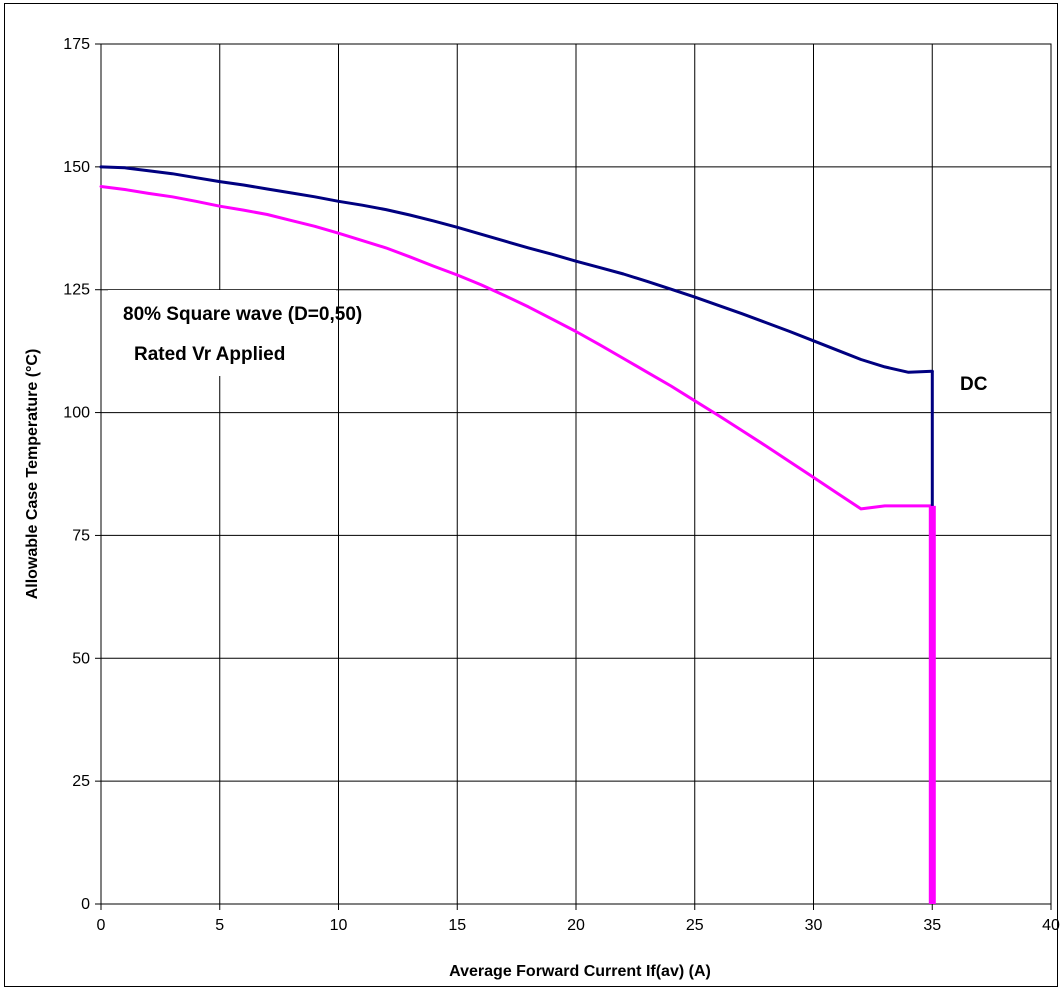 This screenshot has height=992, width=1063. I want to click on y-tick-label: 175, so click(76, 44).